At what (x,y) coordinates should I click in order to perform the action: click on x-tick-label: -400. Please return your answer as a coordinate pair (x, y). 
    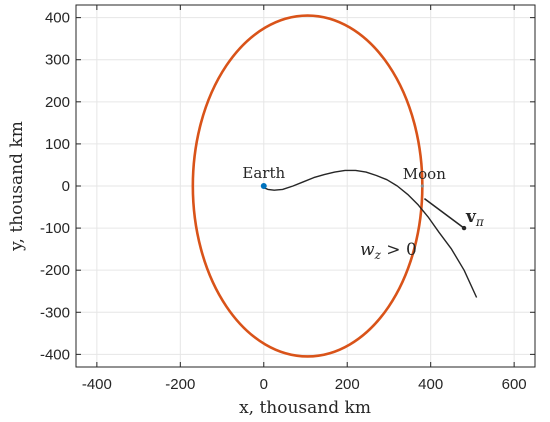
    Looking at the image, I should click on (97, 384).